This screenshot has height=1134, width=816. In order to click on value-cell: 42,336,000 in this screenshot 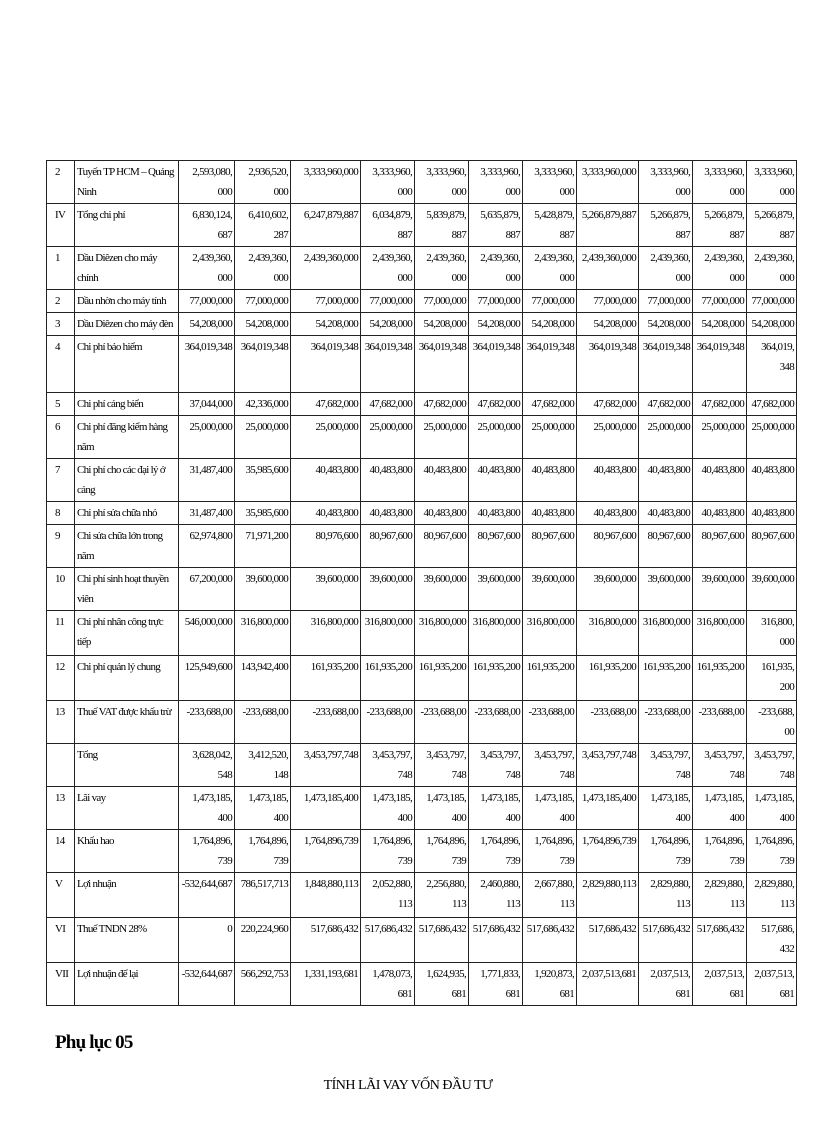, I will do `click(262, 404)`.